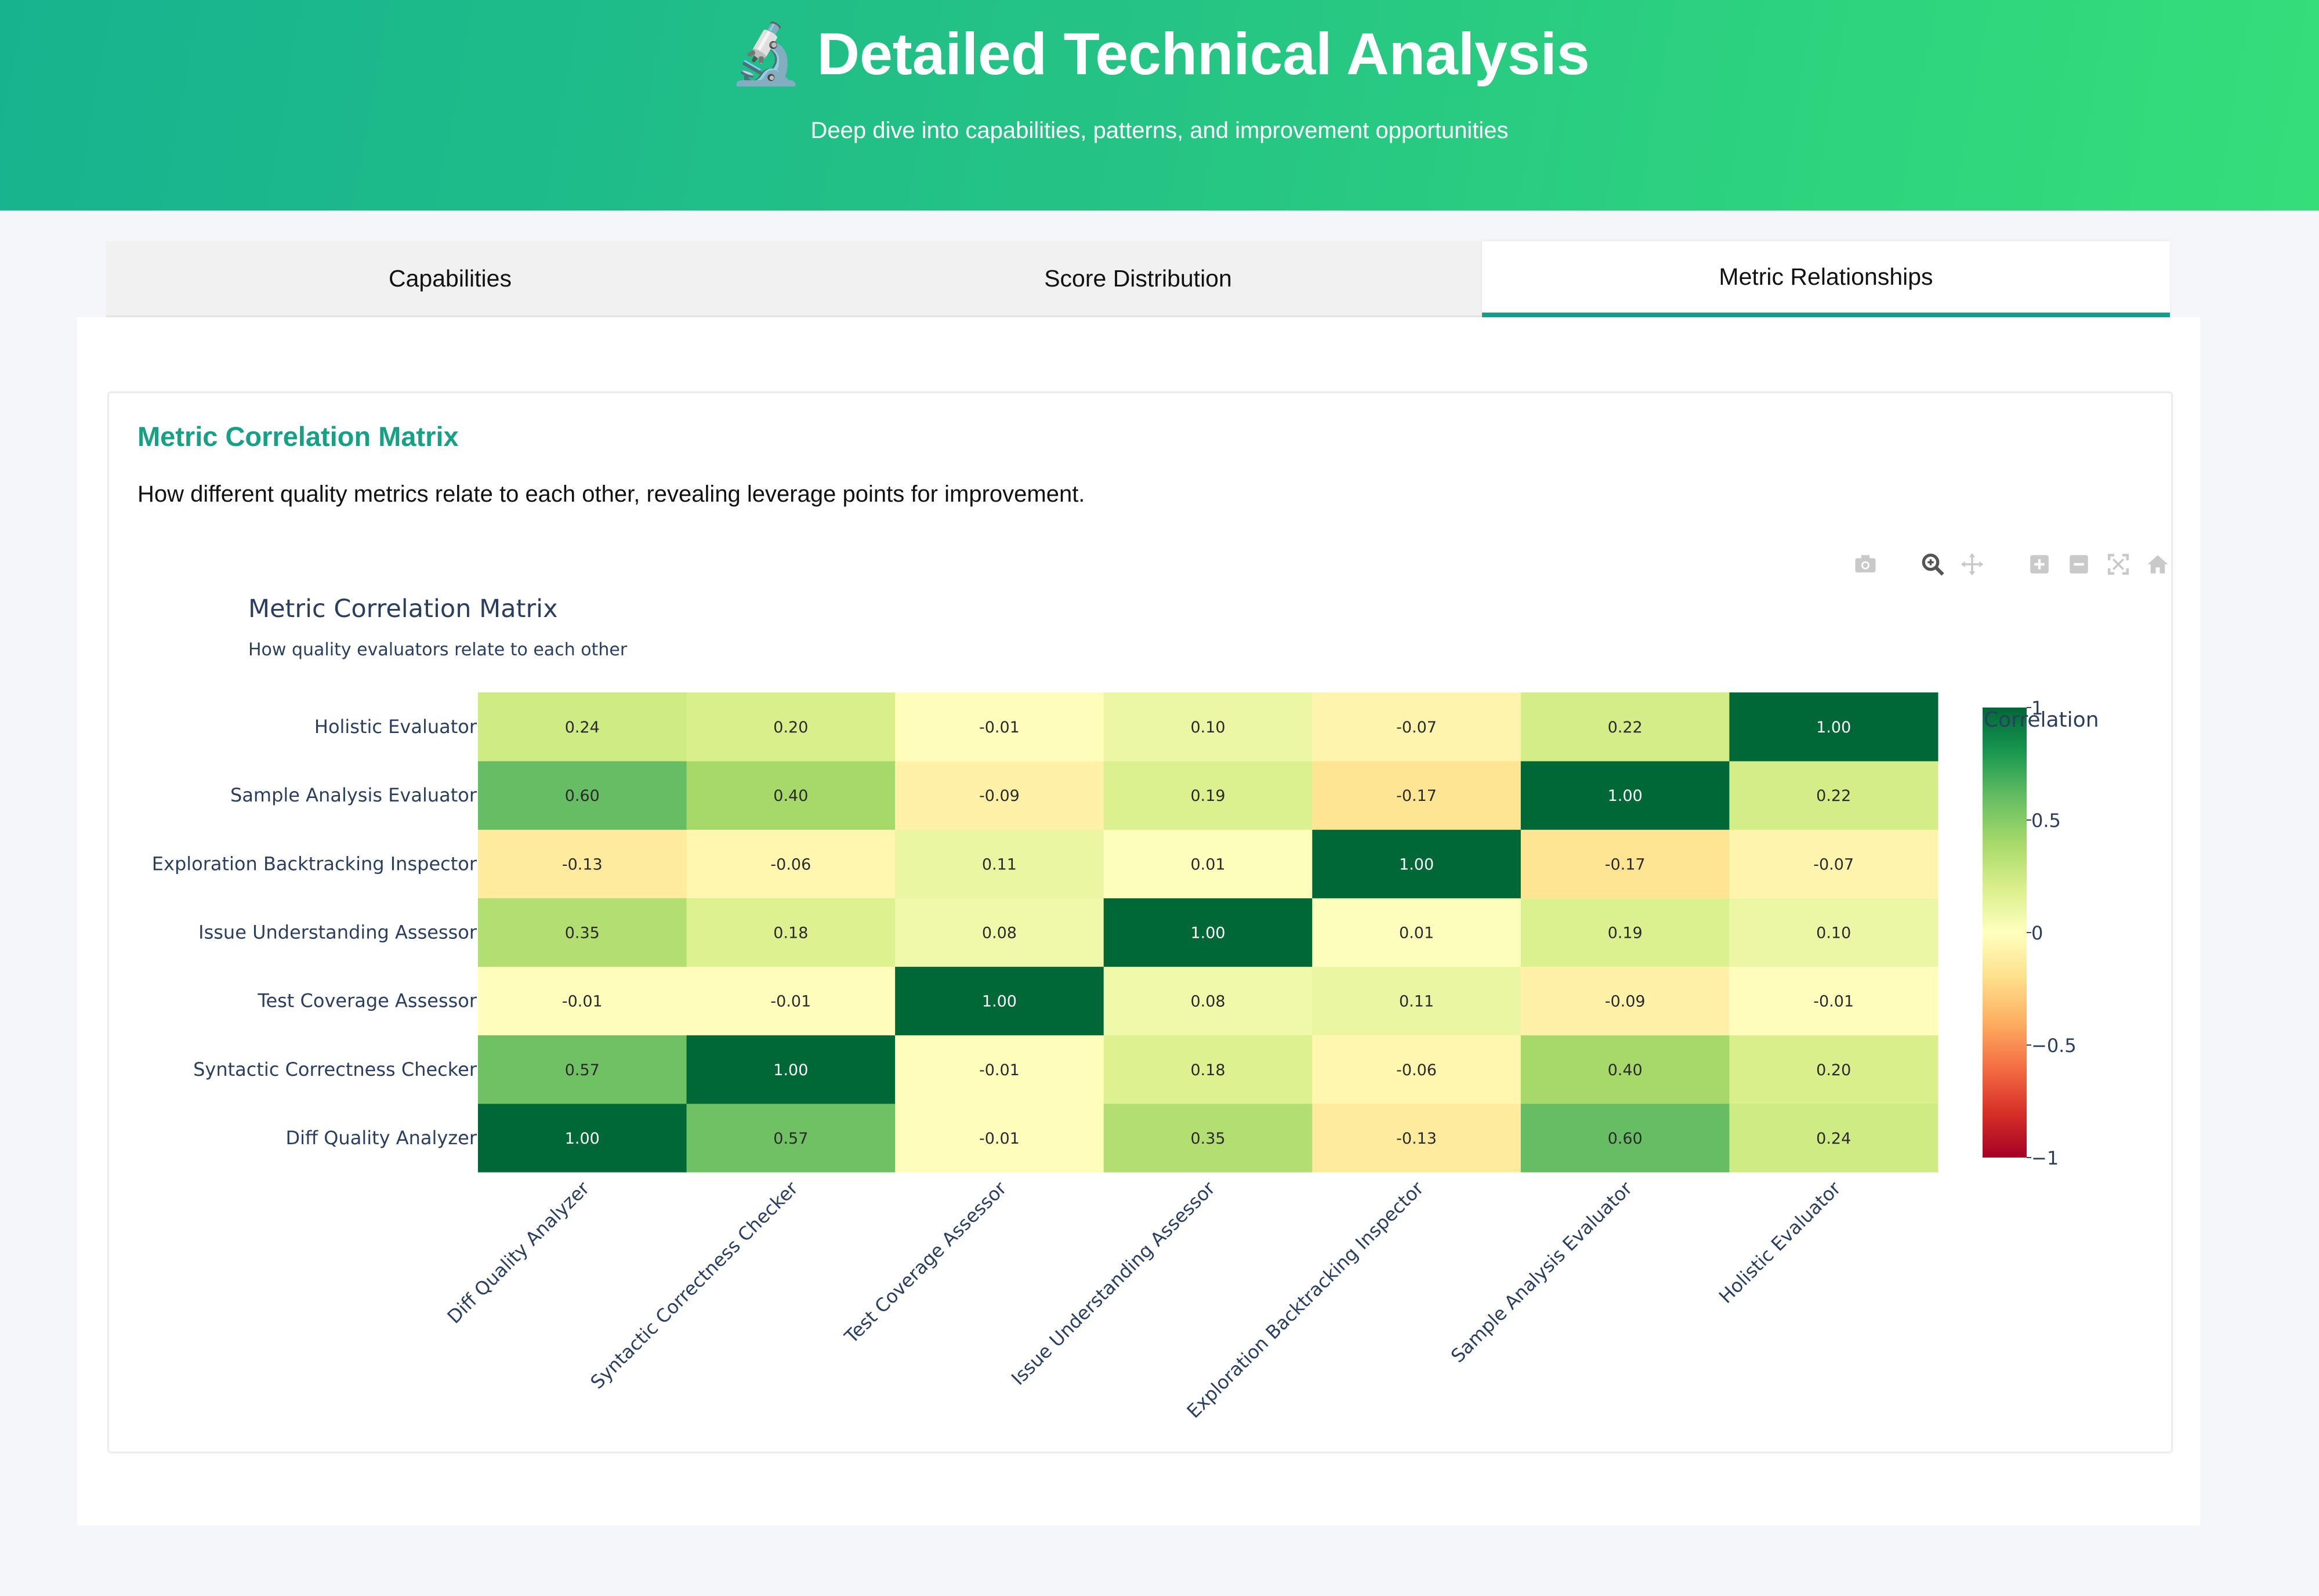  What do you see at coordinates (2079, 564) in the screenshot?
I see `zoom-out-icon` at bounding box center [2079, 564].